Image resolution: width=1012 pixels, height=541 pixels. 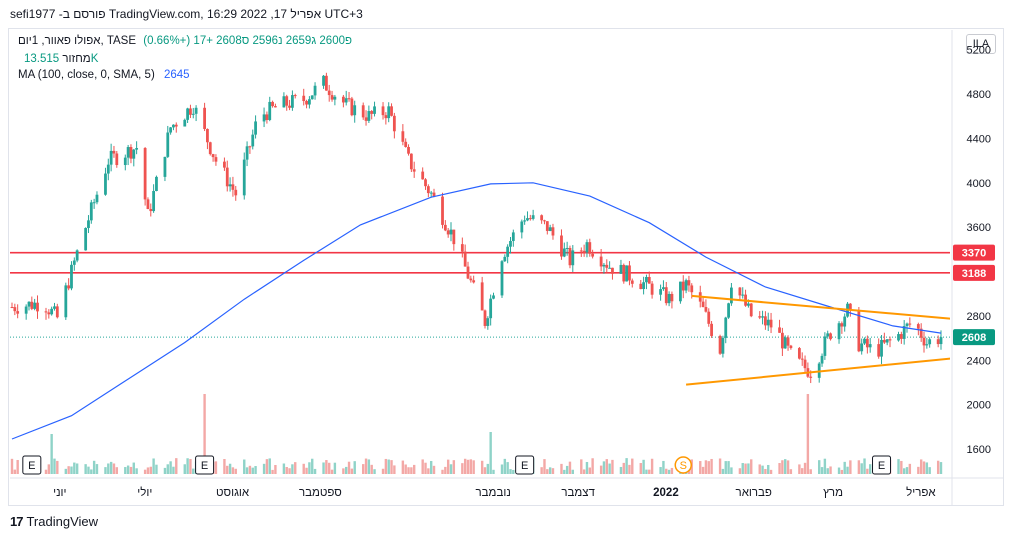 I want to click on ma-label: MA (100, close, 0, SMA, 5), so click(x=86, y=75).